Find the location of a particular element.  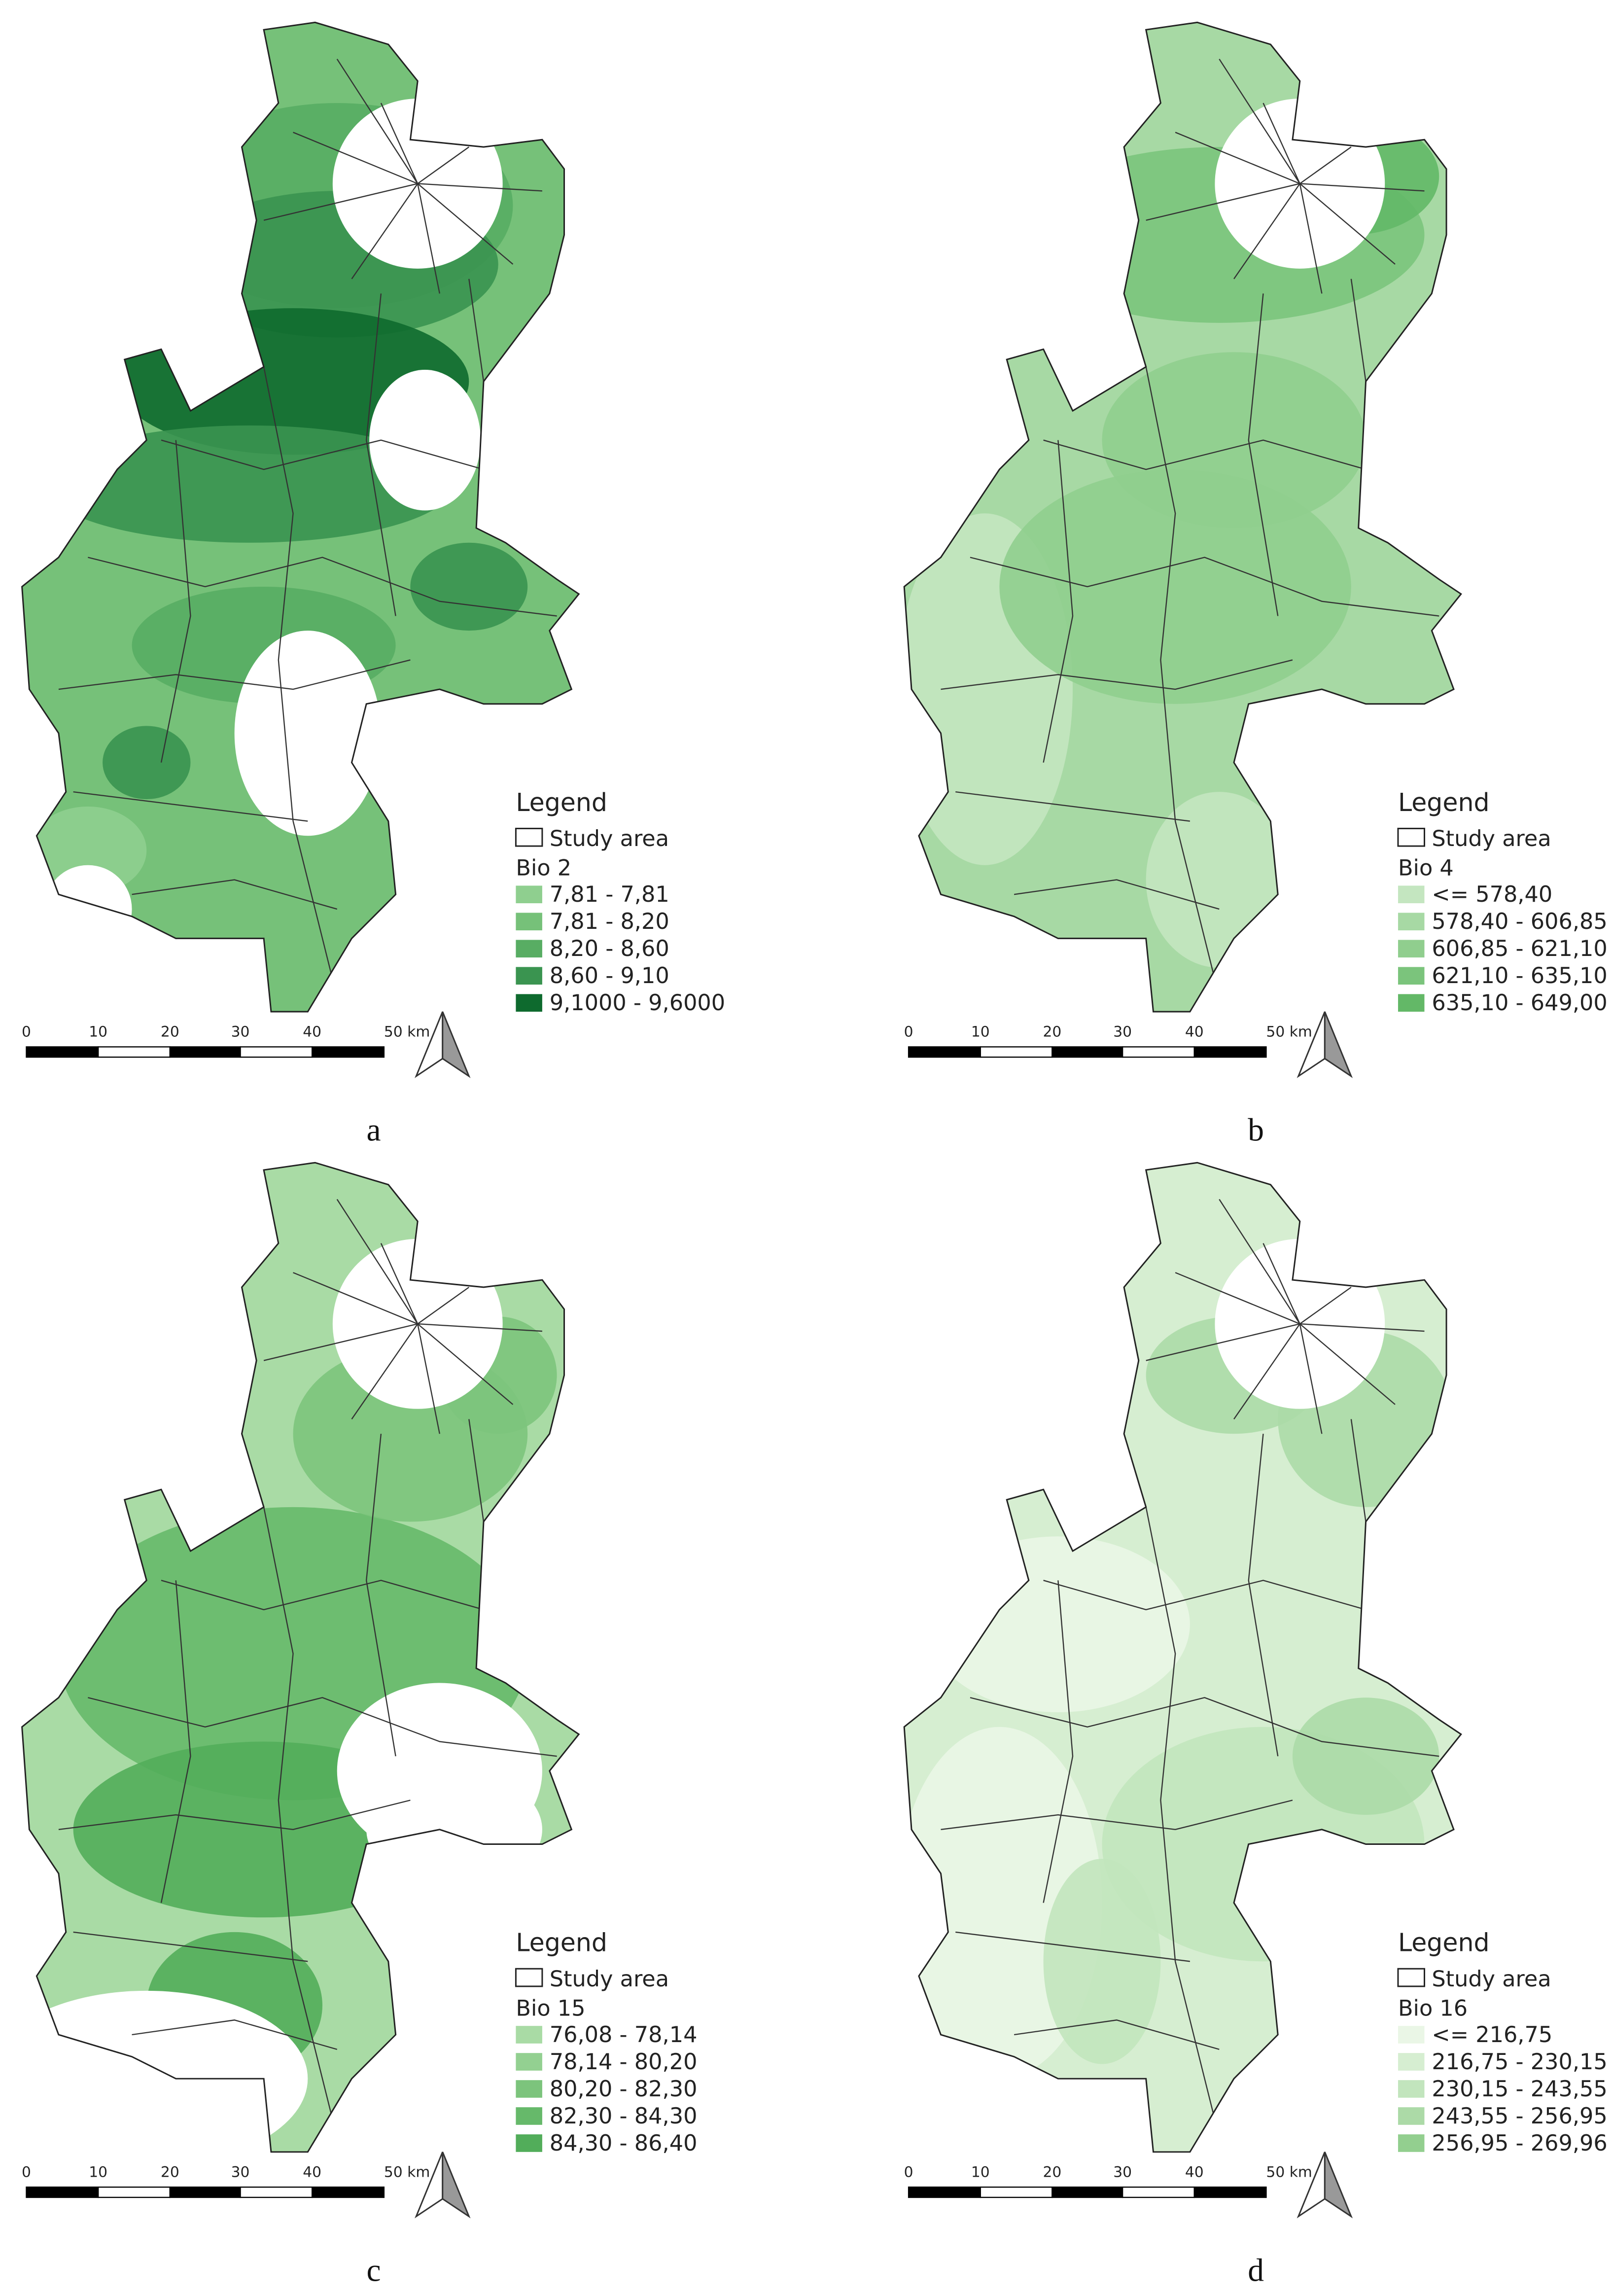

legend-label: 80,20 - 82,30 is located at coordinates (624, 2089).